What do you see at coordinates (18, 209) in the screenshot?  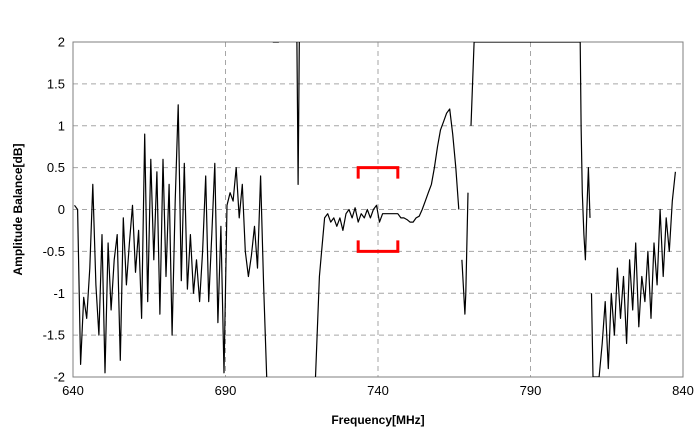 I see `y-axis-label: Amplitude Balance[dB]` at bounding box center [18, 209].